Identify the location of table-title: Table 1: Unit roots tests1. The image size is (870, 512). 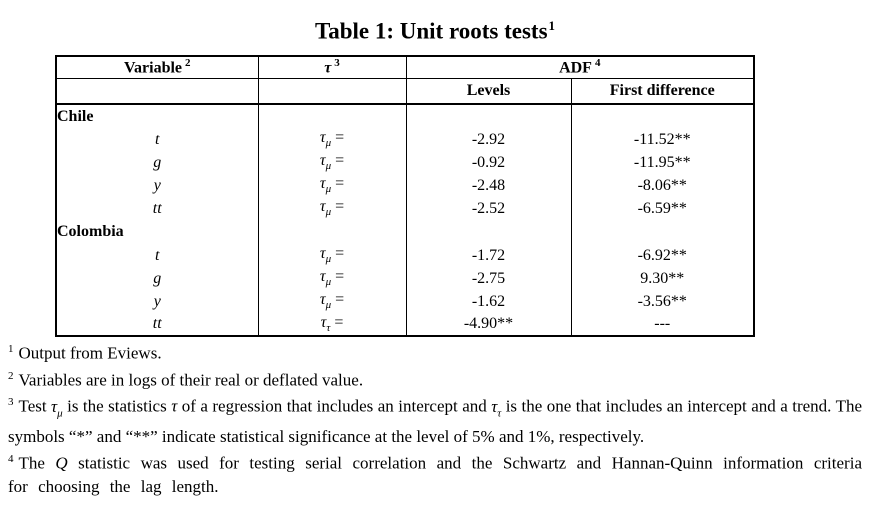
(435, 29).